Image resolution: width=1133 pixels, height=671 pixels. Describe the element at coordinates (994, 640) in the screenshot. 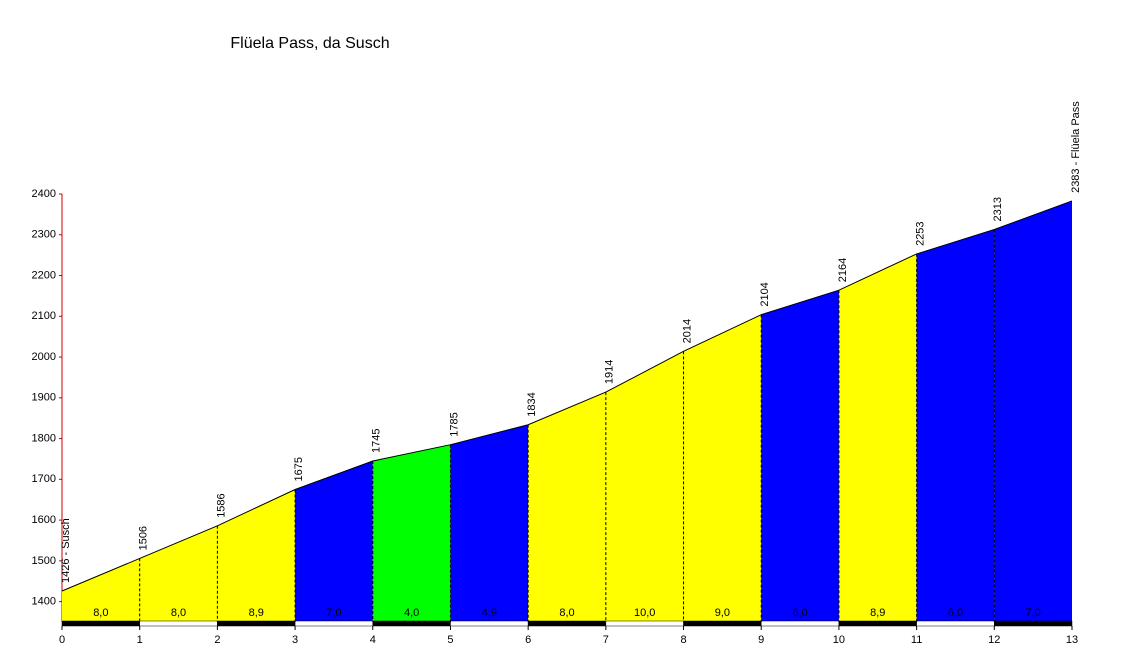

I see `x-tick-label: 12` at that location.